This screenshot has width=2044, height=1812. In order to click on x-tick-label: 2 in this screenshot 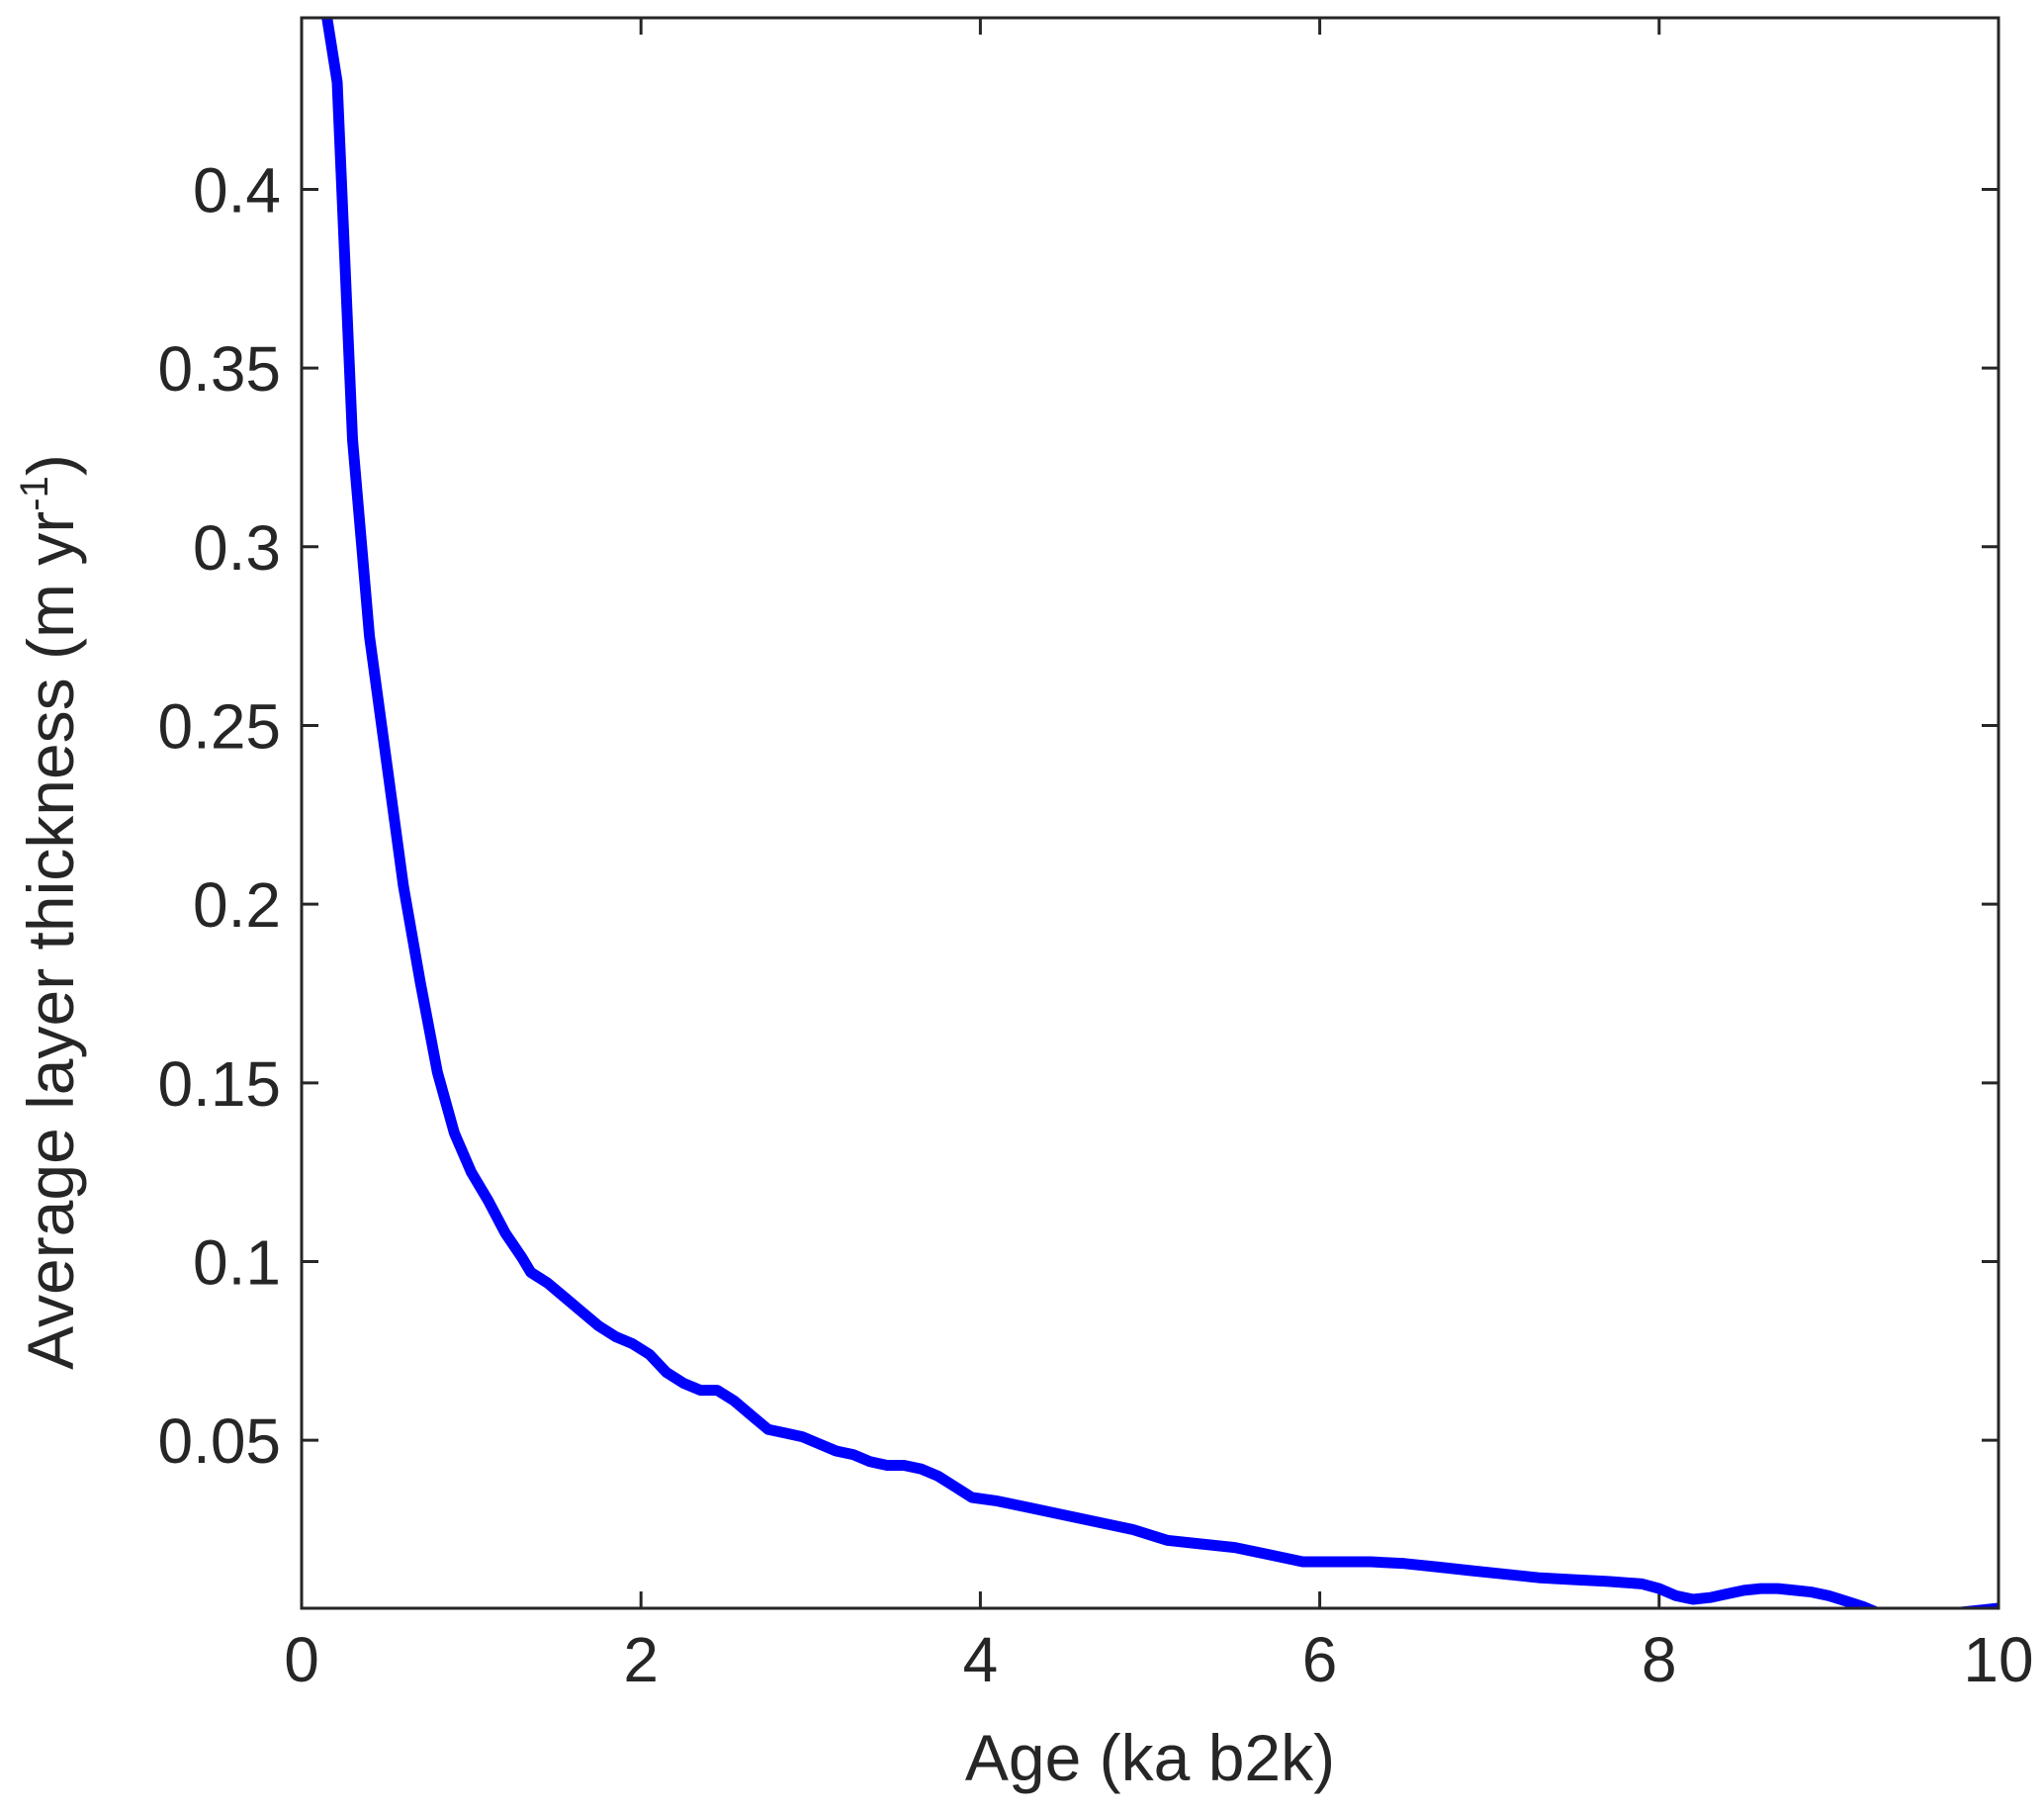, I will do `click(641, 1660)`.